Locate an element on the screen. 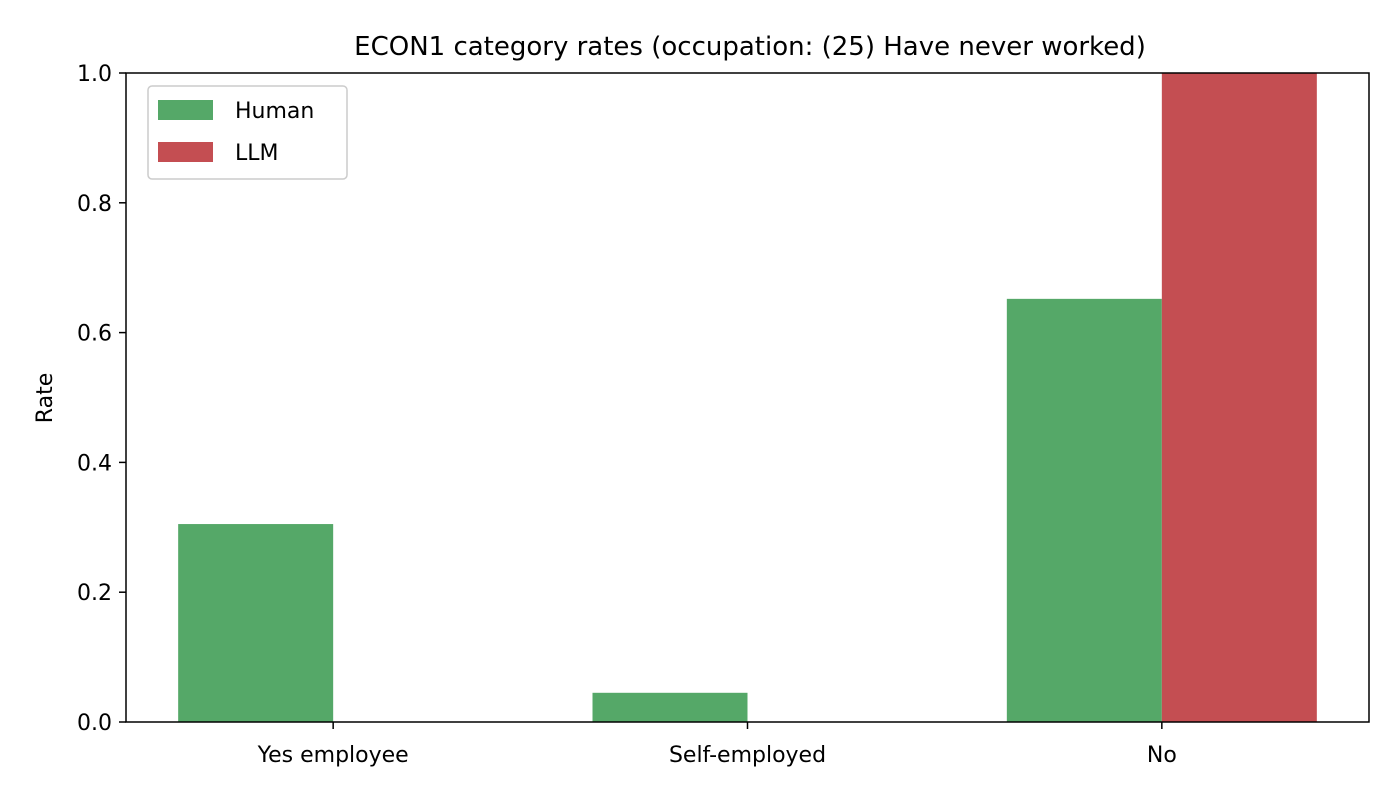  bar-human-no is located at coordinates (1084, 510).